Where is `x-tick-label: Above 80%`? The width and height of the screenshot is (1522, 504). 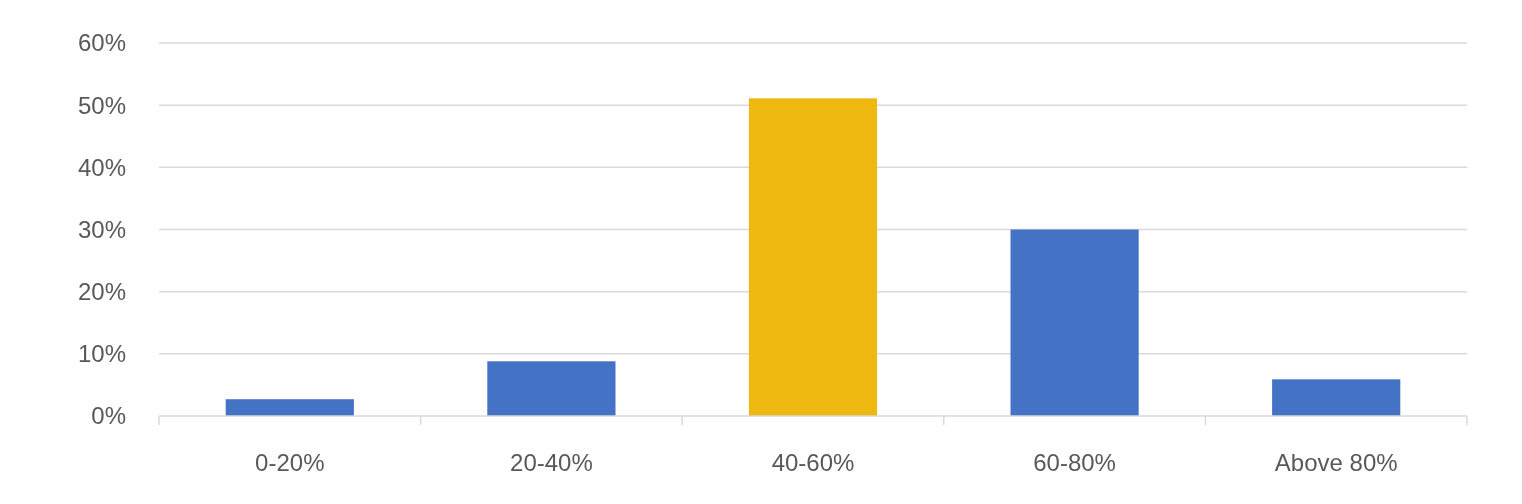
x-tick-label: Above 80% is located at coordinates (1336, 463).